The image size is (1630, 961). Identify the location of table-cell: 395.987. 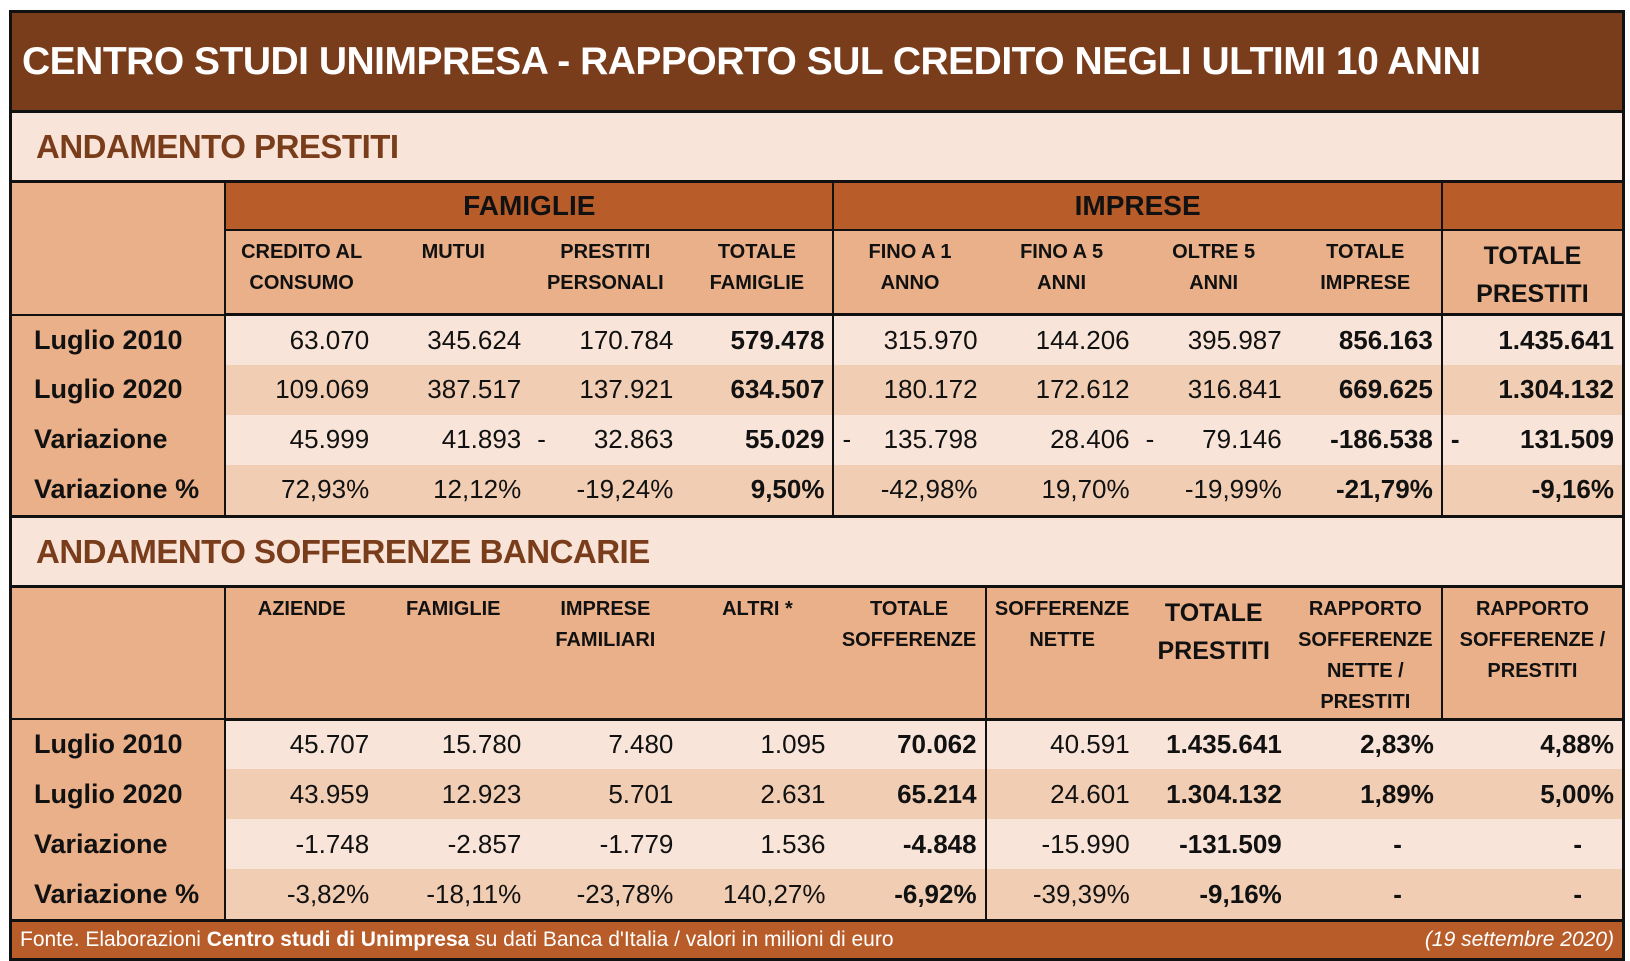
(1213, 339).